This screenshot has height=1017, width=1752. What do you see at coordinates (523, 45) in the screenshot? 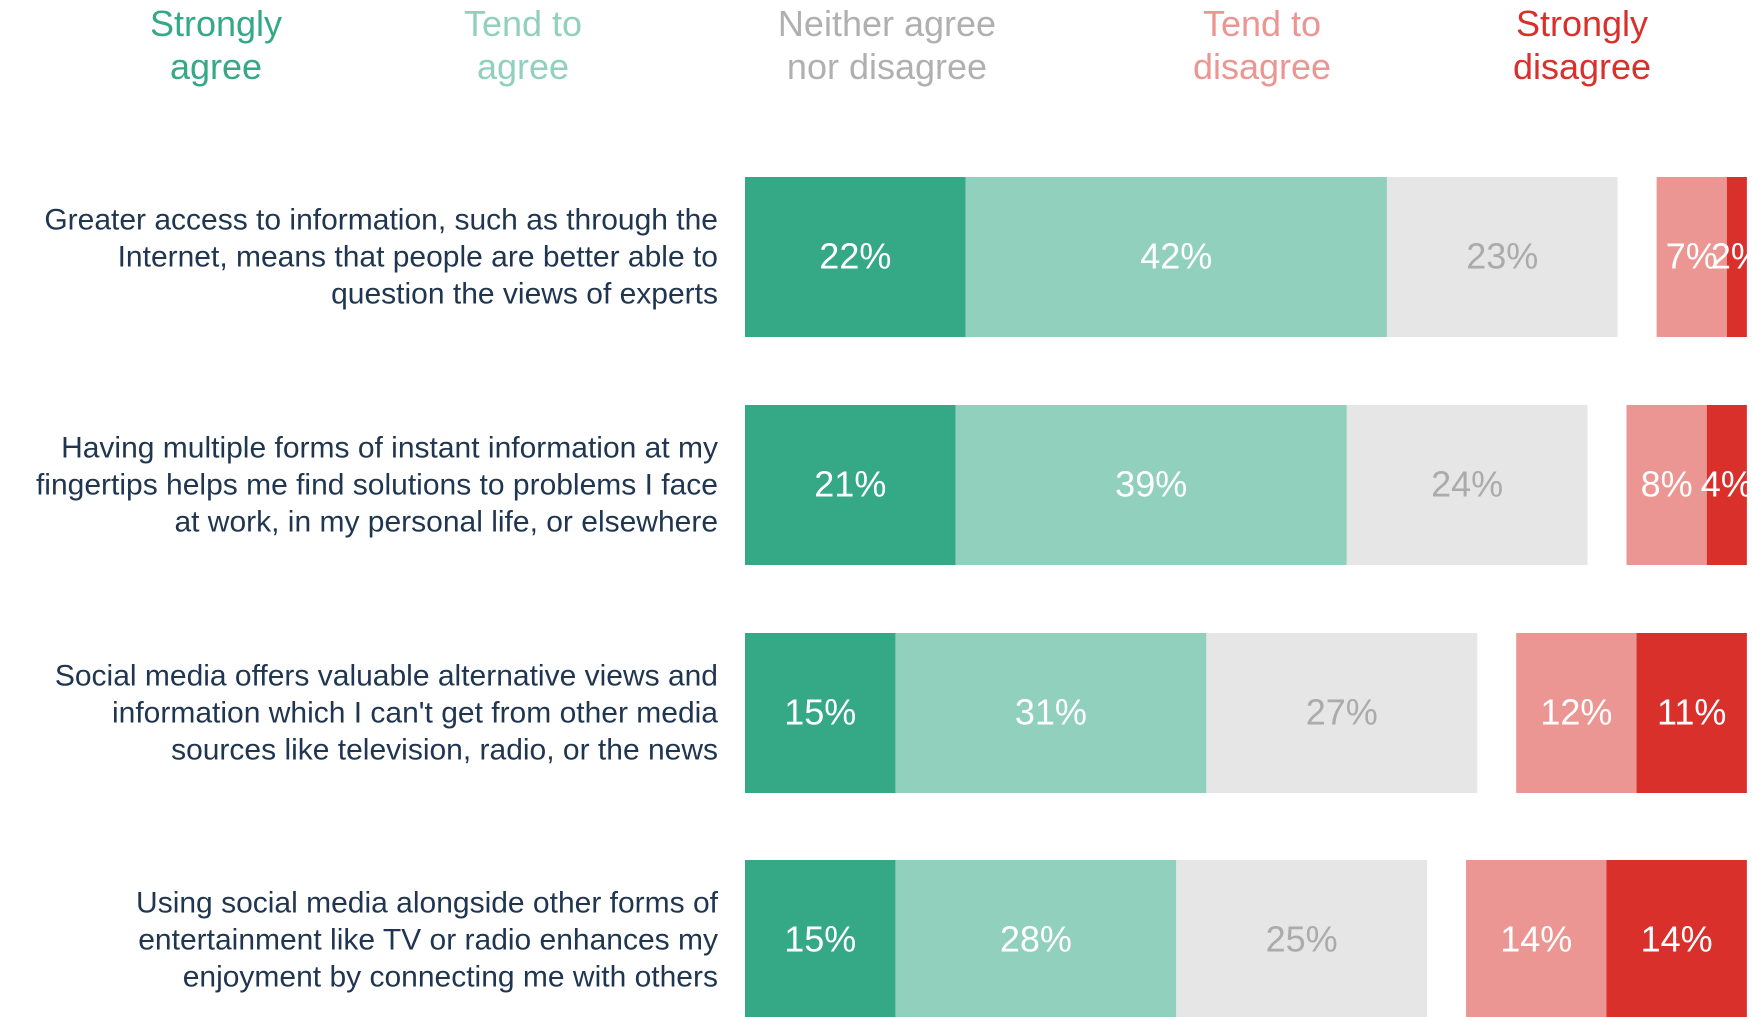
I see `legend-header: Tend to agree` at bounding box center [523, 45].